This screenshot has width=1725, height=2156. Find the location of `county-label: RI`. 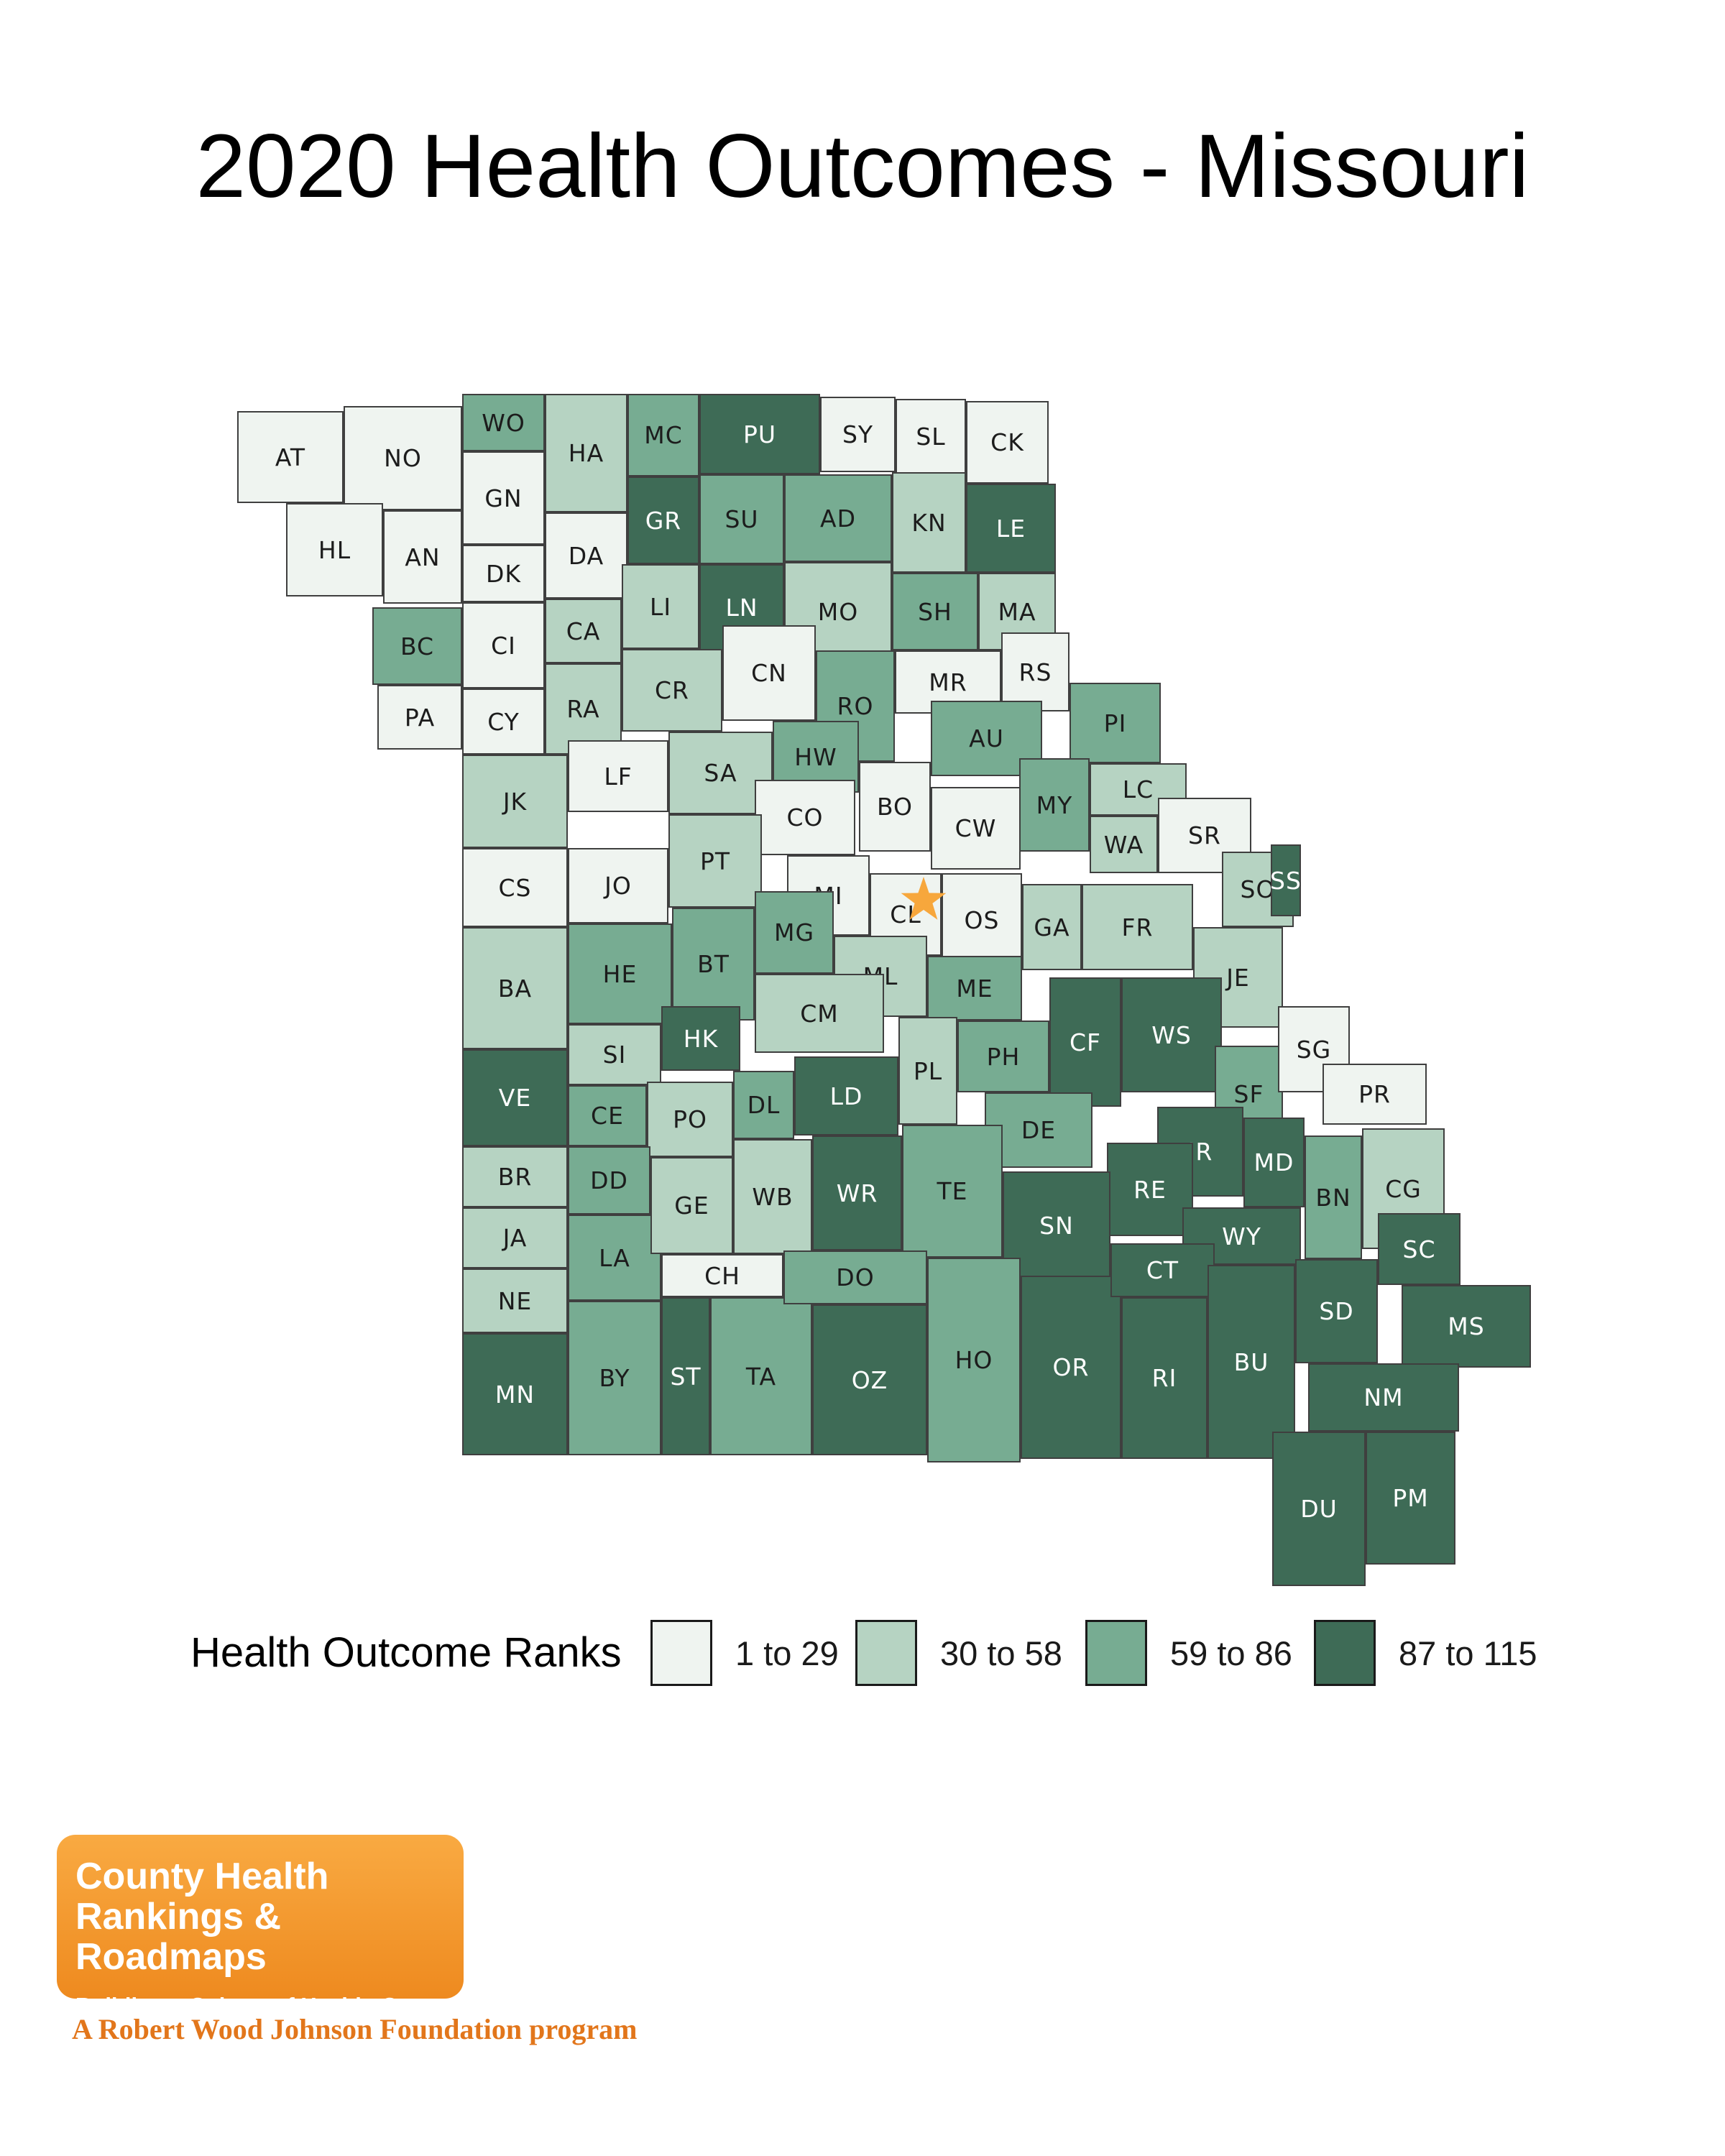

county-label: RI is located at coordinates (1164, 1378).